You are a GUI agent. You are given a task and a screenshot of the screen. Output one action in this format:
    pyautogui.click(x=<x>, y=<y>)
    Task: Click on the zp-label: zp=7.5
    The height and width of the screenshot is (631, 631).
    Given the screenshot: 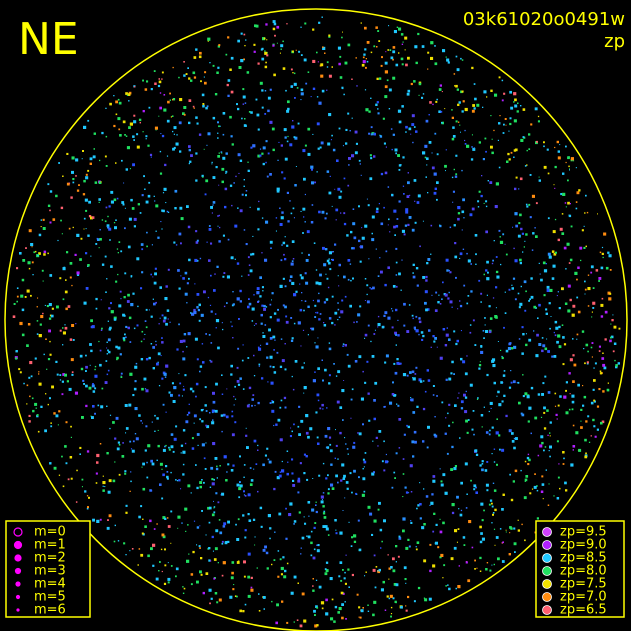 What is the action you would take?
    pyautogui.click(x=583, y=584)
    